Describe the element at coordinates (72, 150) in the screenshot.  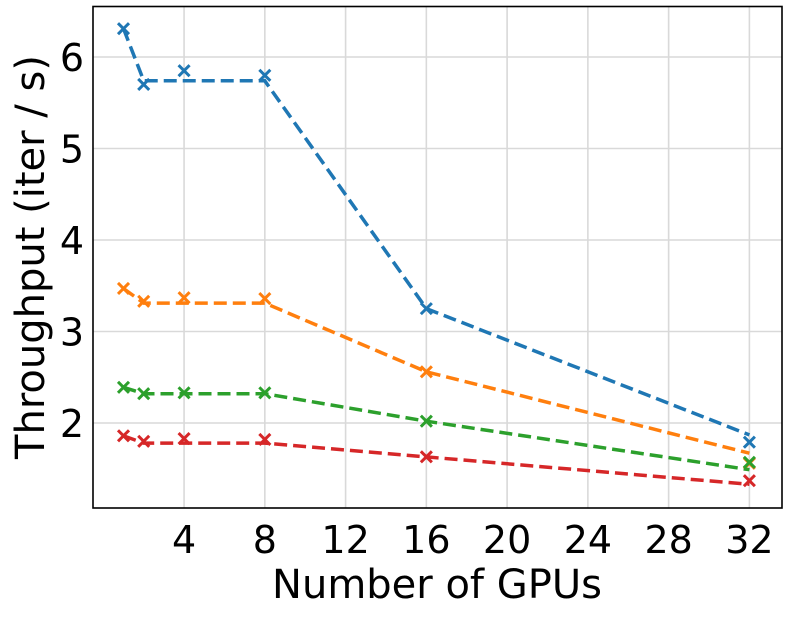
I see `y-tick-label: 5` at that location.